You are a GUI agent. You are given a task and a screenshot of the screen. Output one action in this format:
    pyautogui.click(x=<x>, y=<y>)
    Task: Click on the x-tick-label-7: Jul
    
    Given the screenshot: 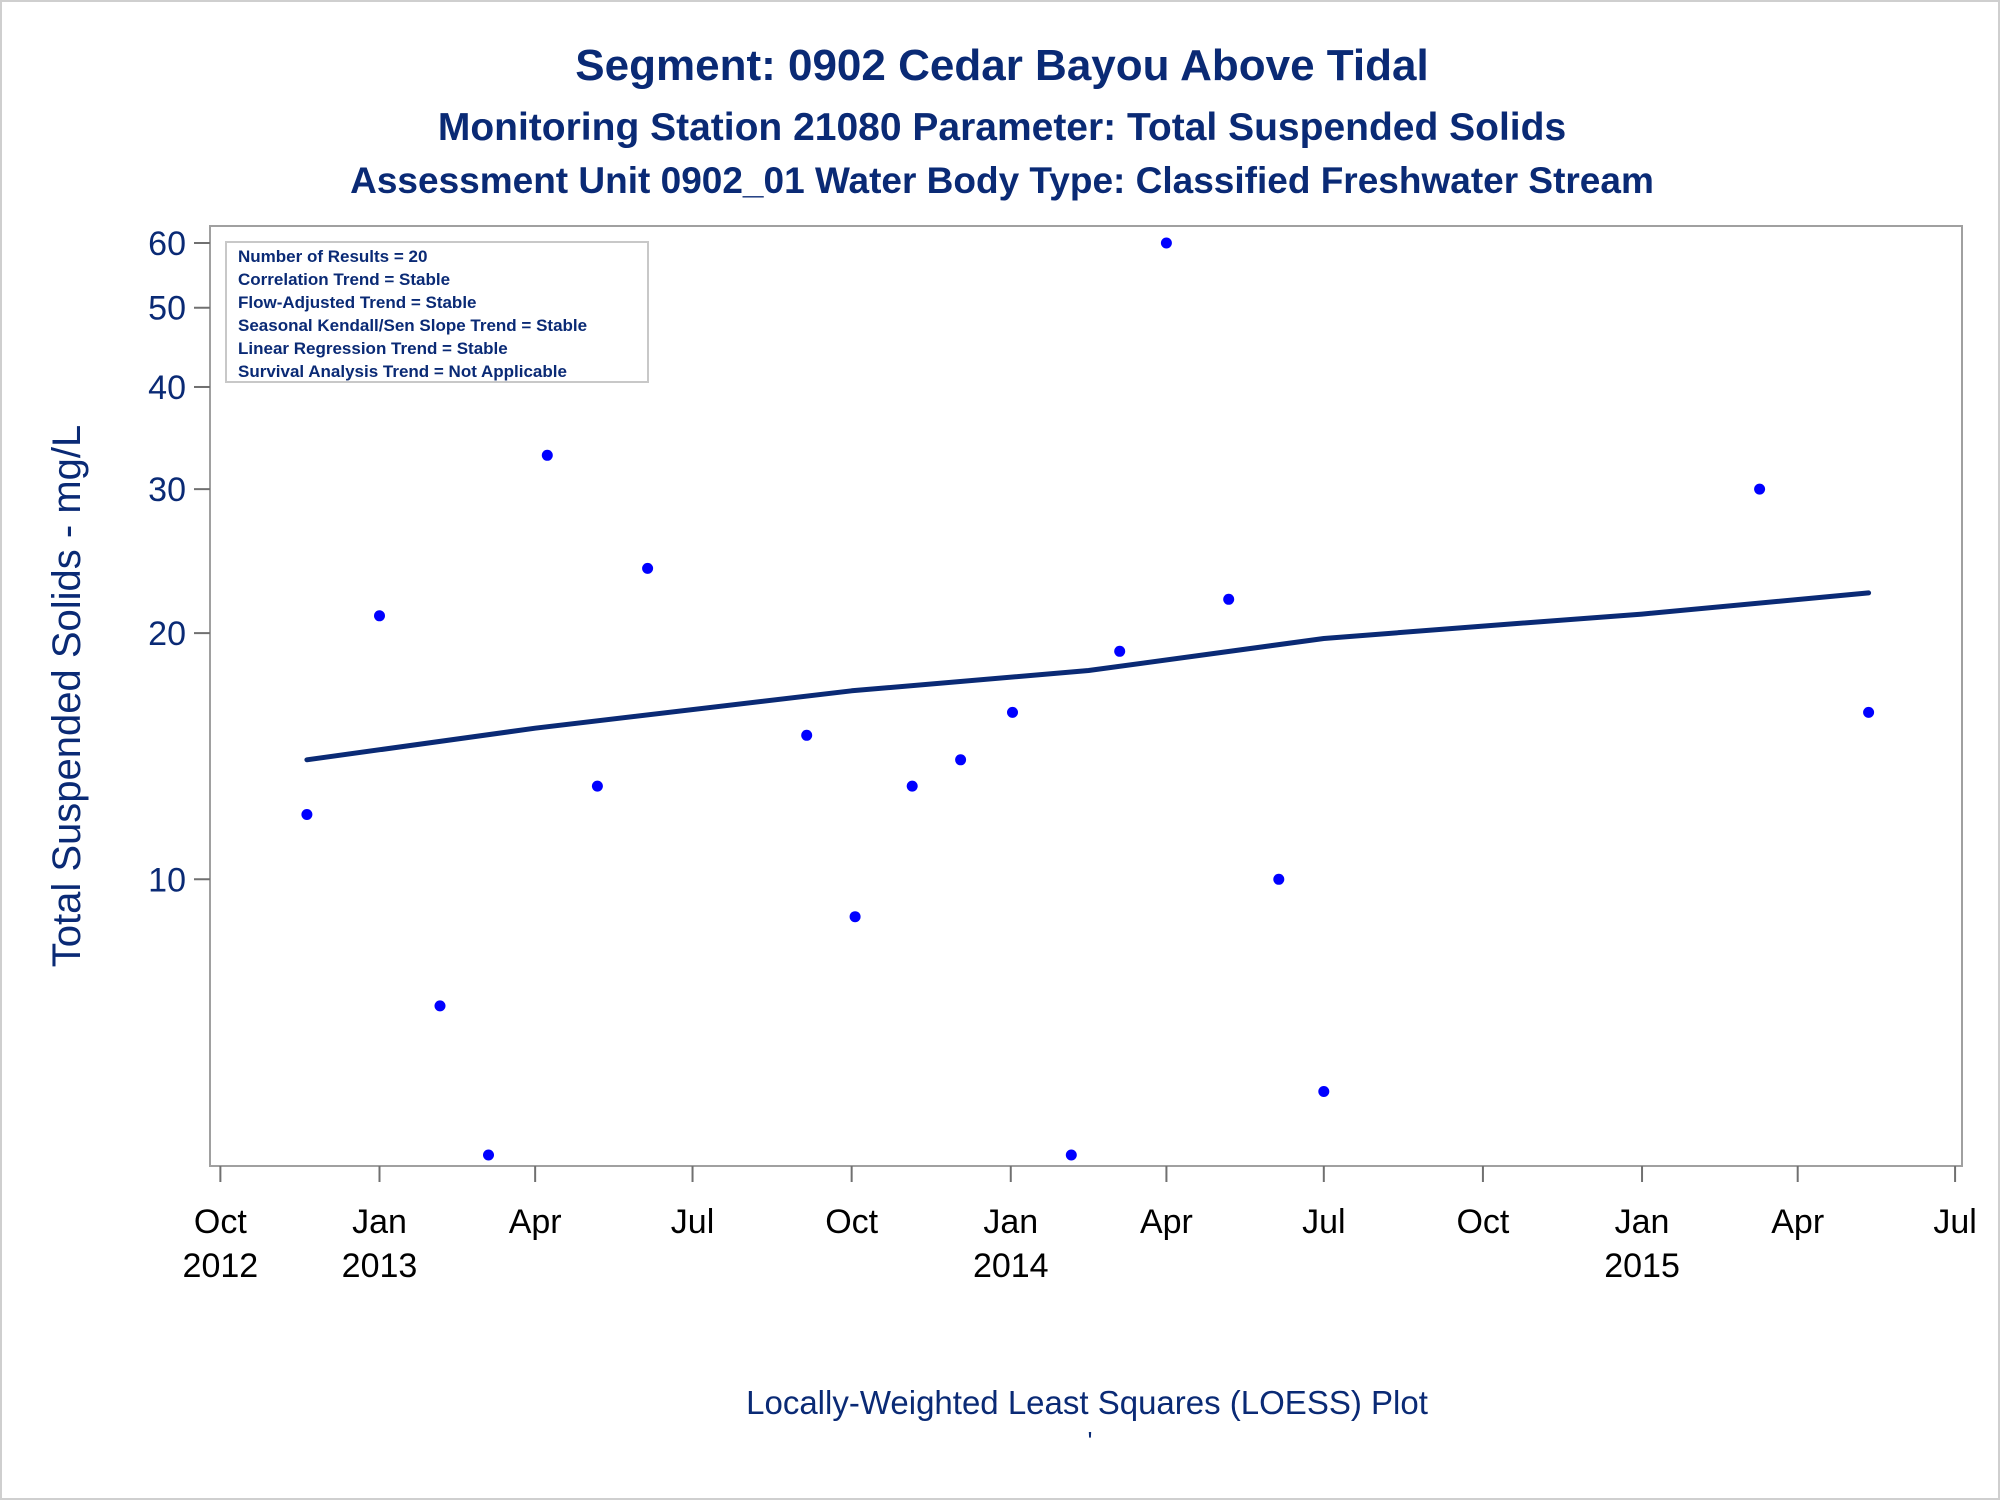 What is the action you would take?
    pyautogui.click(x=1323, y=1222)
    